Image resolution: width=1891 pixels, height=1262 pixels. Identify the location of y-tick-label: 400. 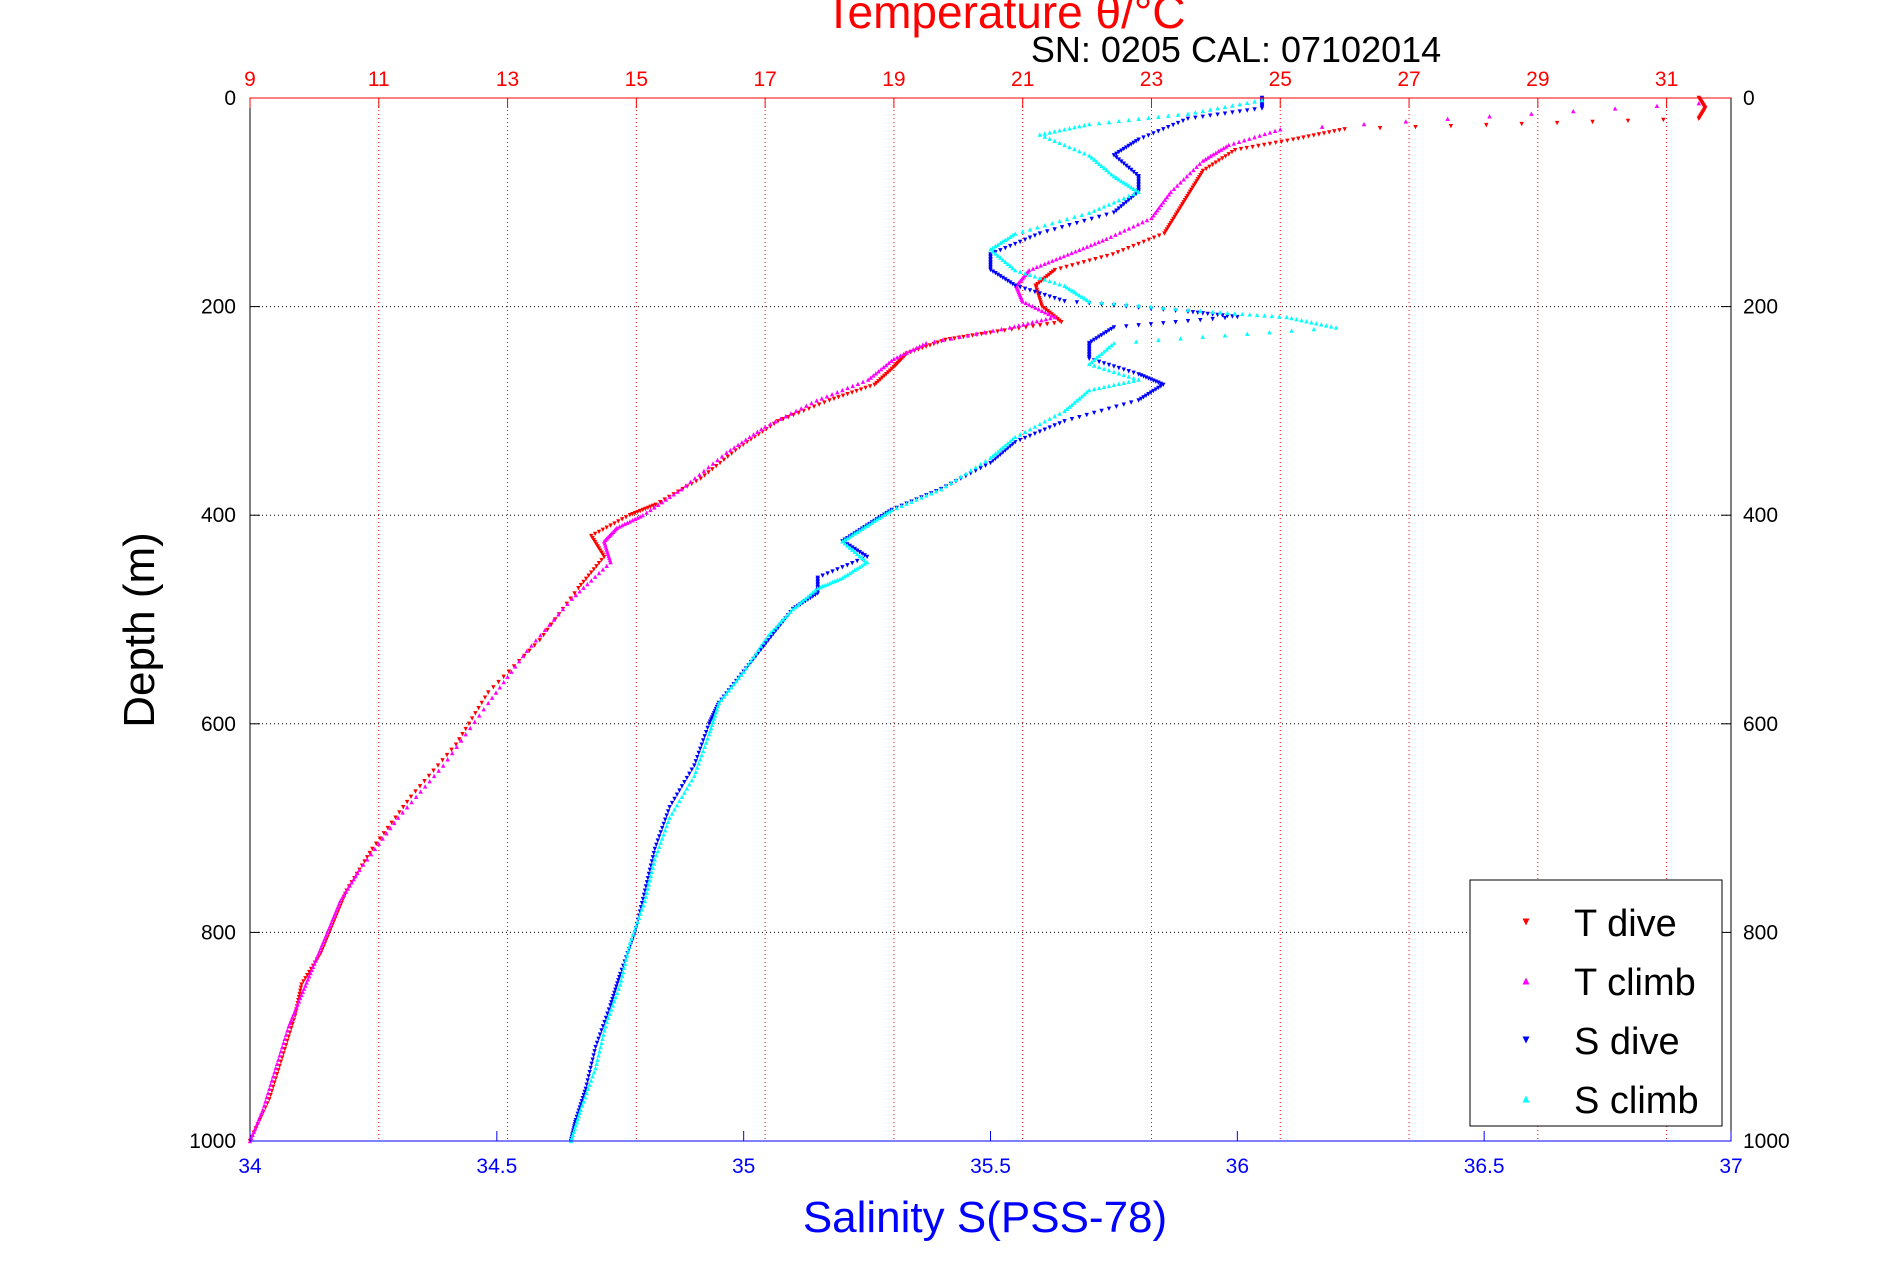
(218, 515).